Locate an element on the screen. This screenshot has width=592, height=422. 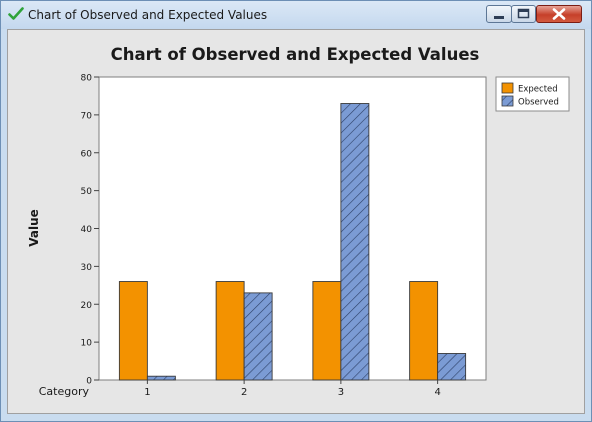
maximize-button is located at coordinates (523, 14).